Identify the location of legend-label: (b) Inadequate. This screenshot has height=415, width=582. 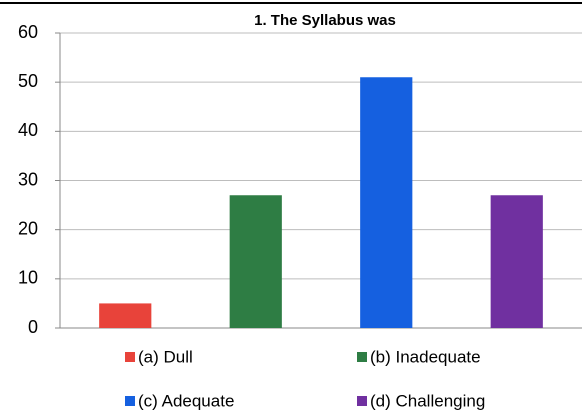
(425, 356).